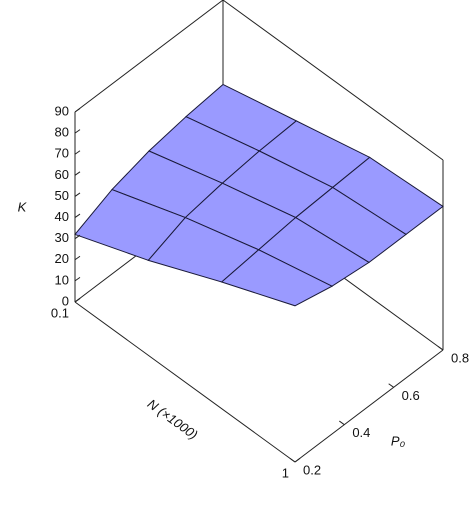  Describe the element at coordinates (62, 216) in the screenshot. I see `z-tick-label: 40` at that location.